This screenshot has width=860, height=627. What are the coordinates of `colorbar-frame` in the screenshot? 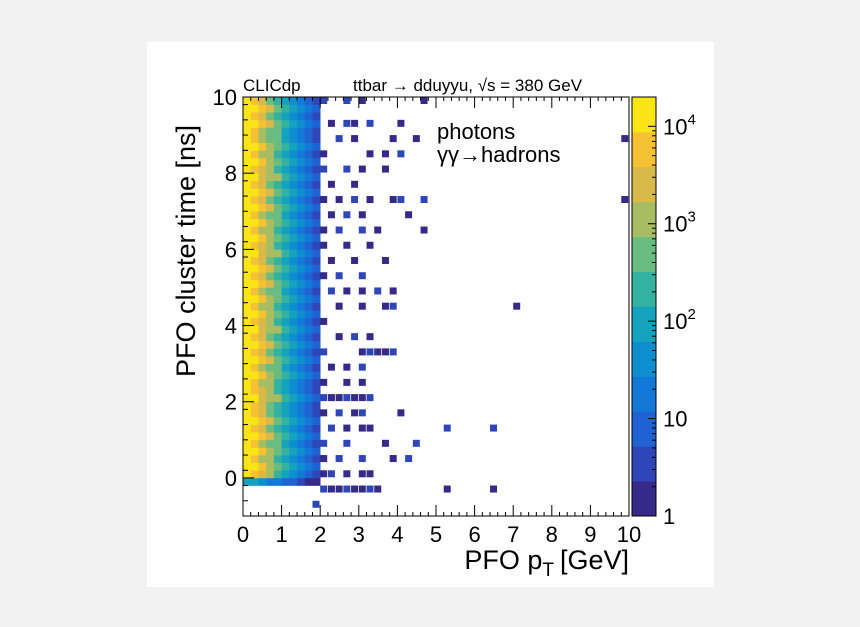 It's located at (644, 306).